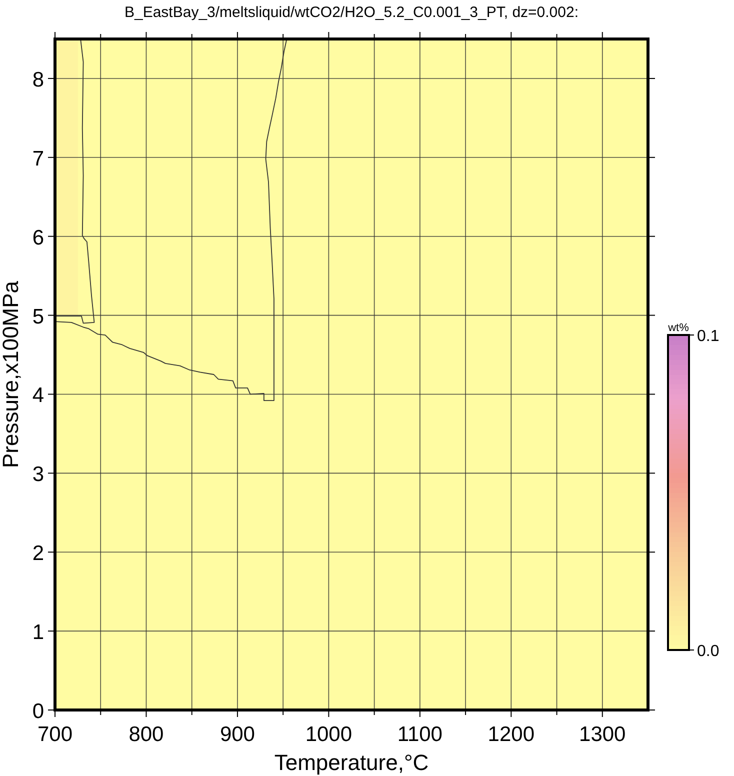 This screenshot has height=776, width=734. I want to click on x-tick-label: 700, so click(55, 734).